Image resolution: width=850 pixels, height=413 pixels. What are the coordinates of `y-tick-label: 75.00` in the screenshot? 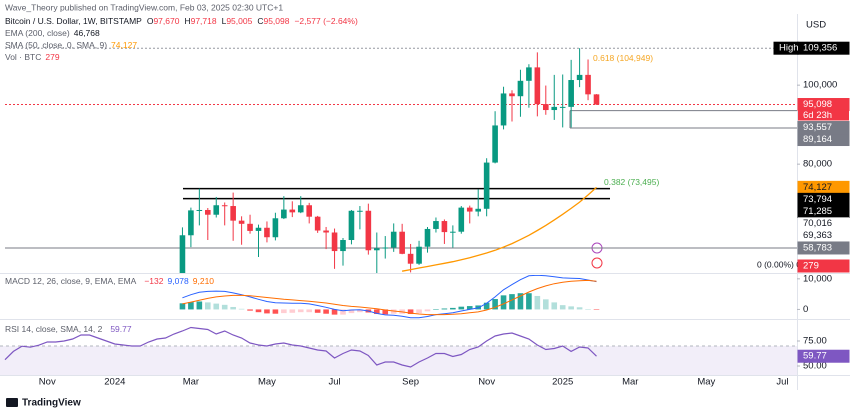 It's located at (815, 341).